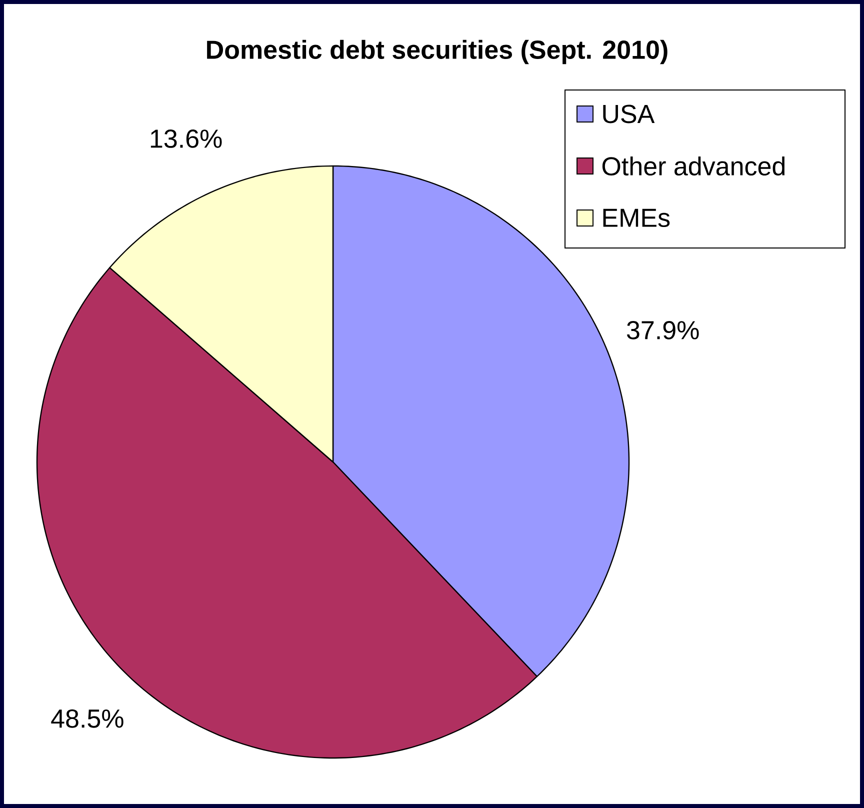  I want to click on data-label: 48.5%, so click(87, 718).